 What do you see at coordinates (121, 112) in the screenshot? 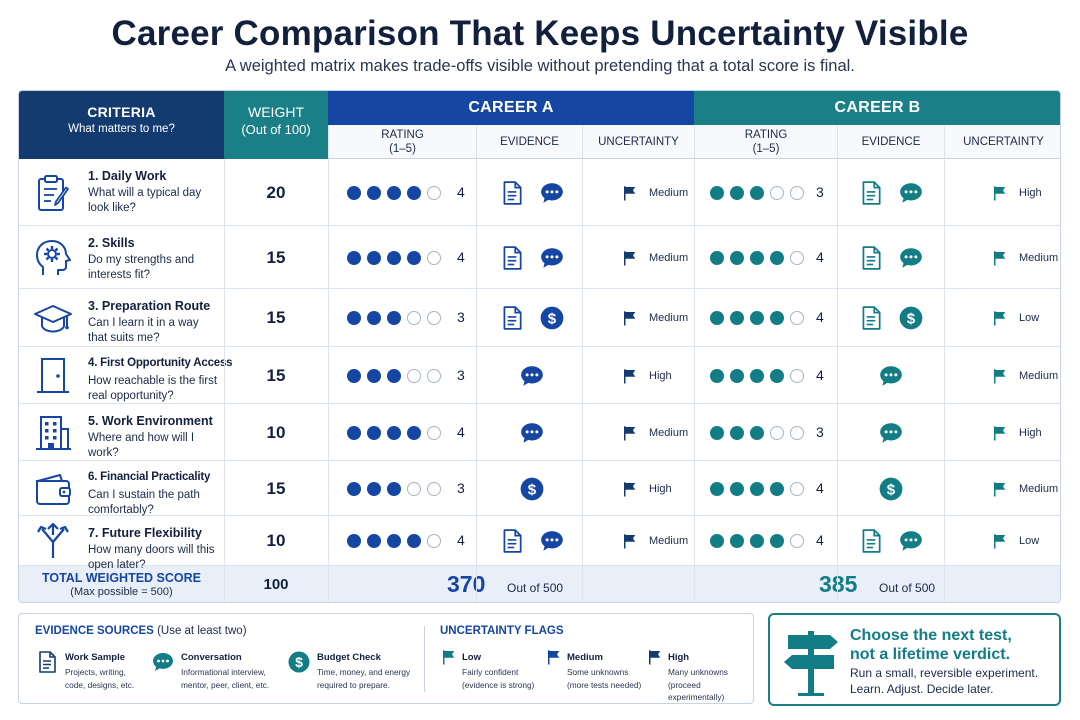
I see `criteria-header-label: CRITERIA` at bounding box center [121, 112].